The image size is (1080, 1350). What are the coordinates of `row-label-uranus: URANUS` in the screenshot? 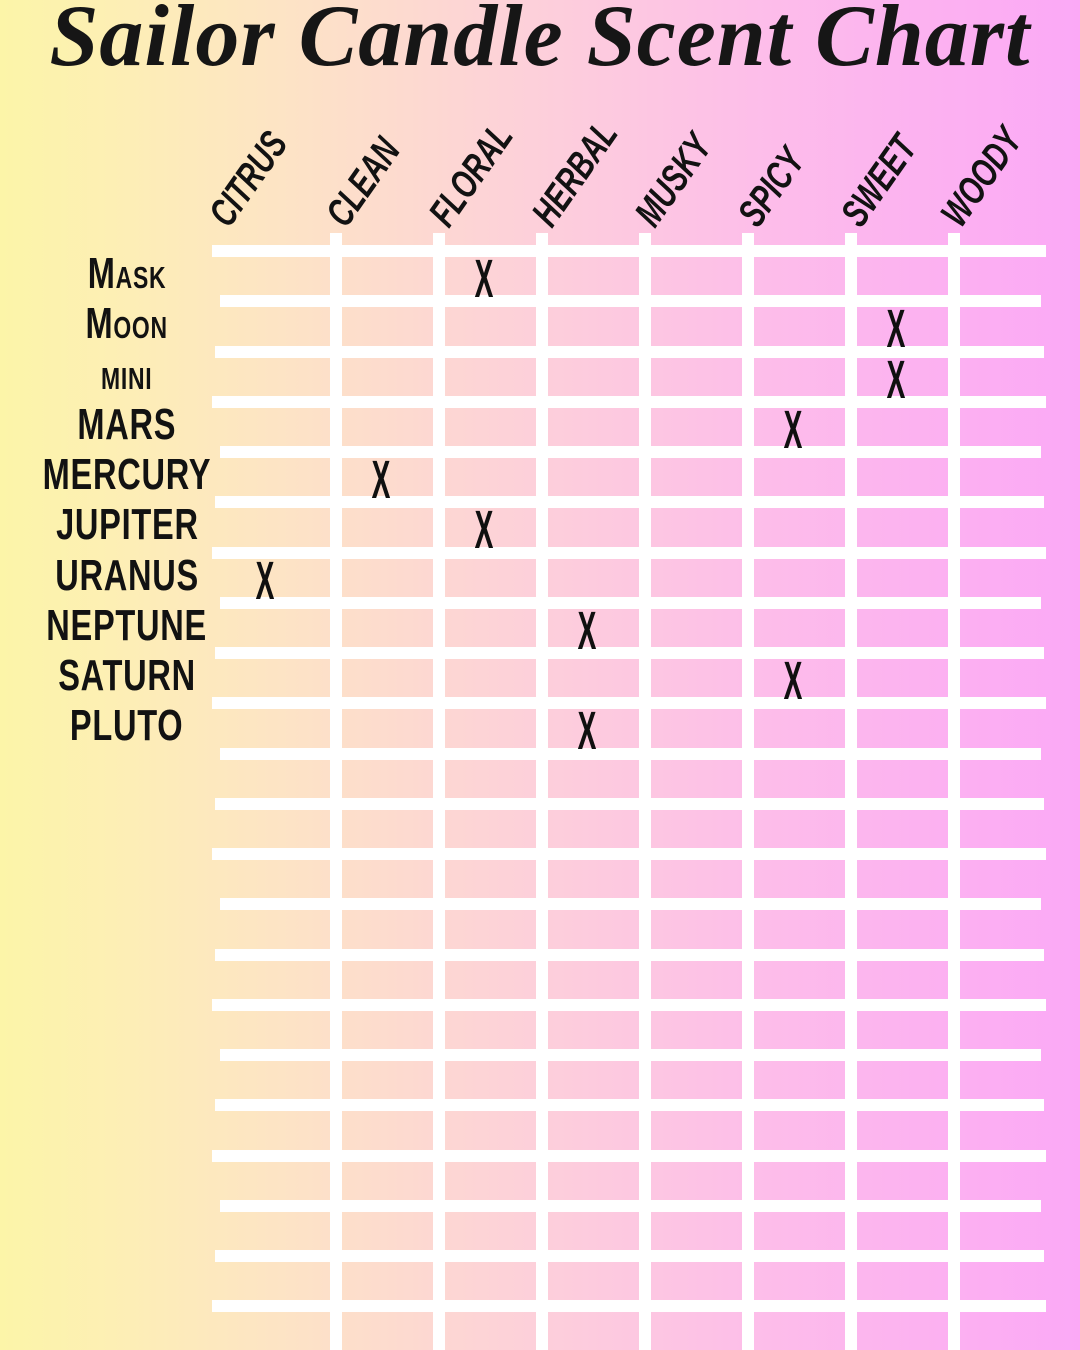 It's located at (127, 575).